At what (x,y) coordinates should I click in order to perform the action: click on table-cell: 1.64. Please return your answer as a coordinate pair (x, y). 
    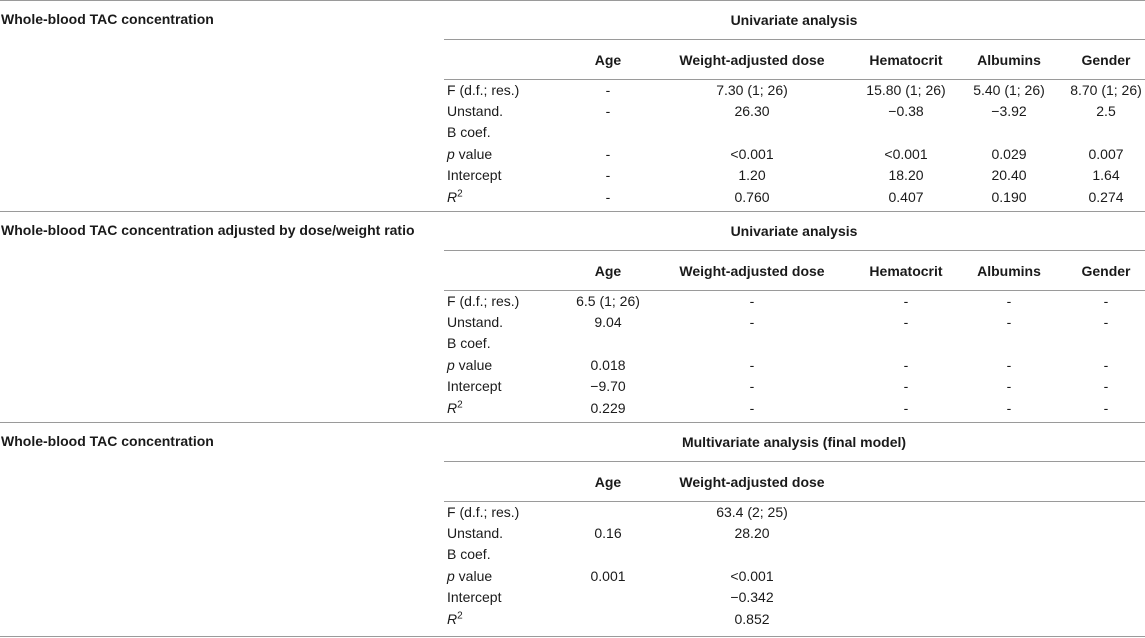
    Looking at the image, I should click on (1106, 175).